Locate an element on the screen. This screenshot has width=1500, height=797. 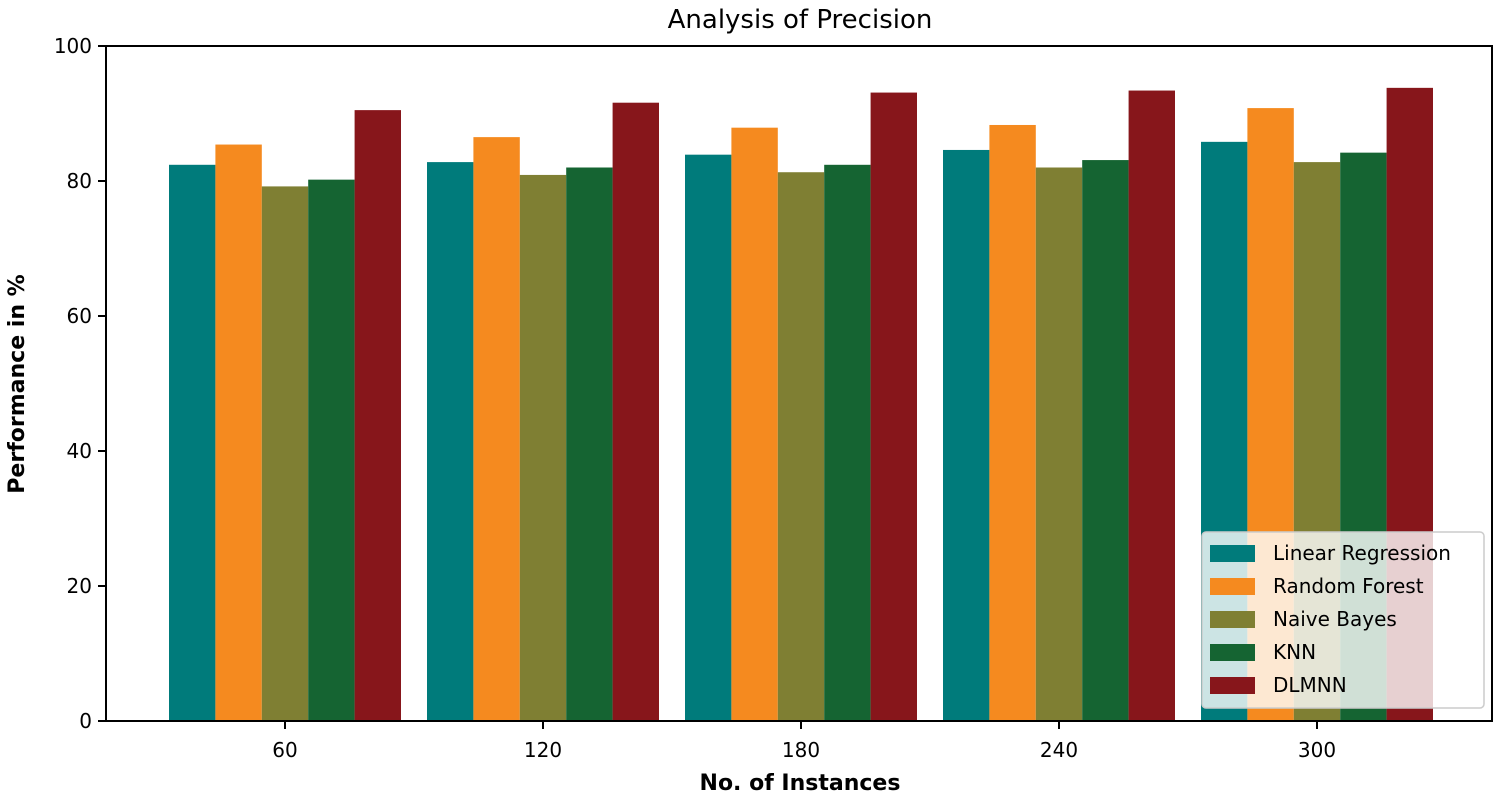
legend-swatch-dlmnn is located at coordinates (1232, 685).